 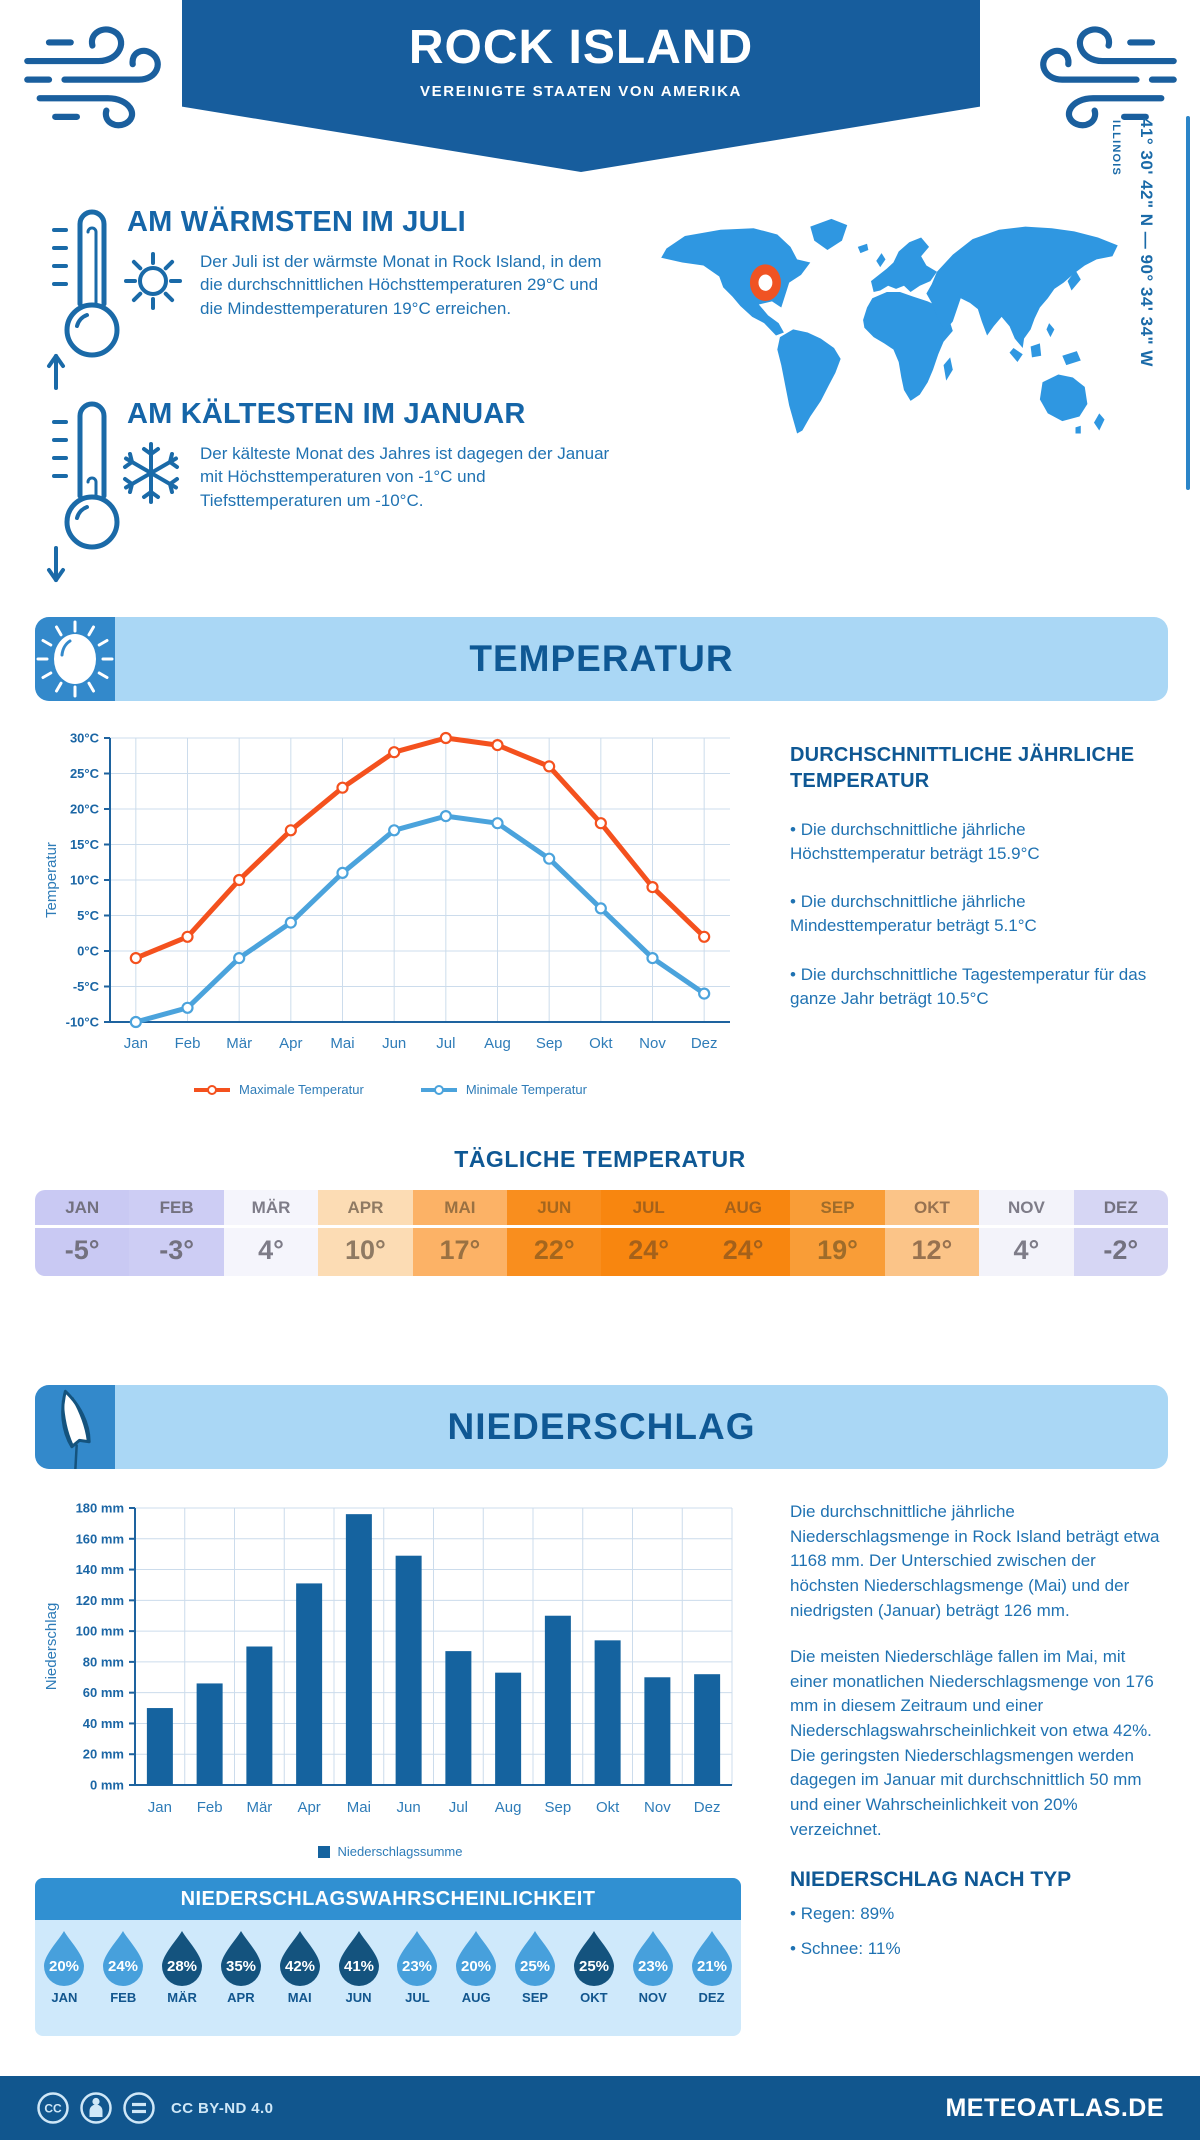 I want to click on thermometer-cold-icon, so click(x=83, y=491).